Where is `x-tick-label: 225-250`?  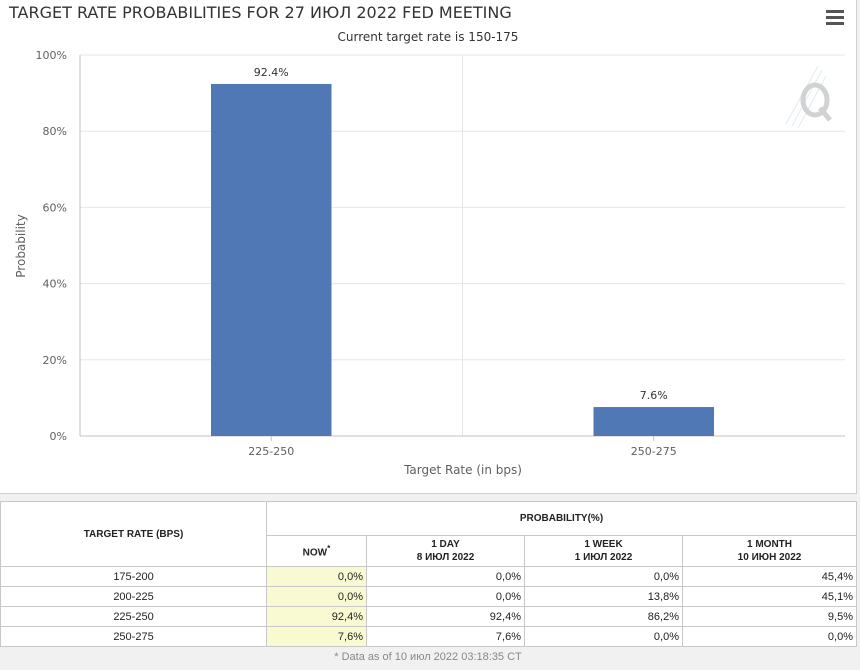
x-tick-label: 225-250 is located at coordinates (271, 451).